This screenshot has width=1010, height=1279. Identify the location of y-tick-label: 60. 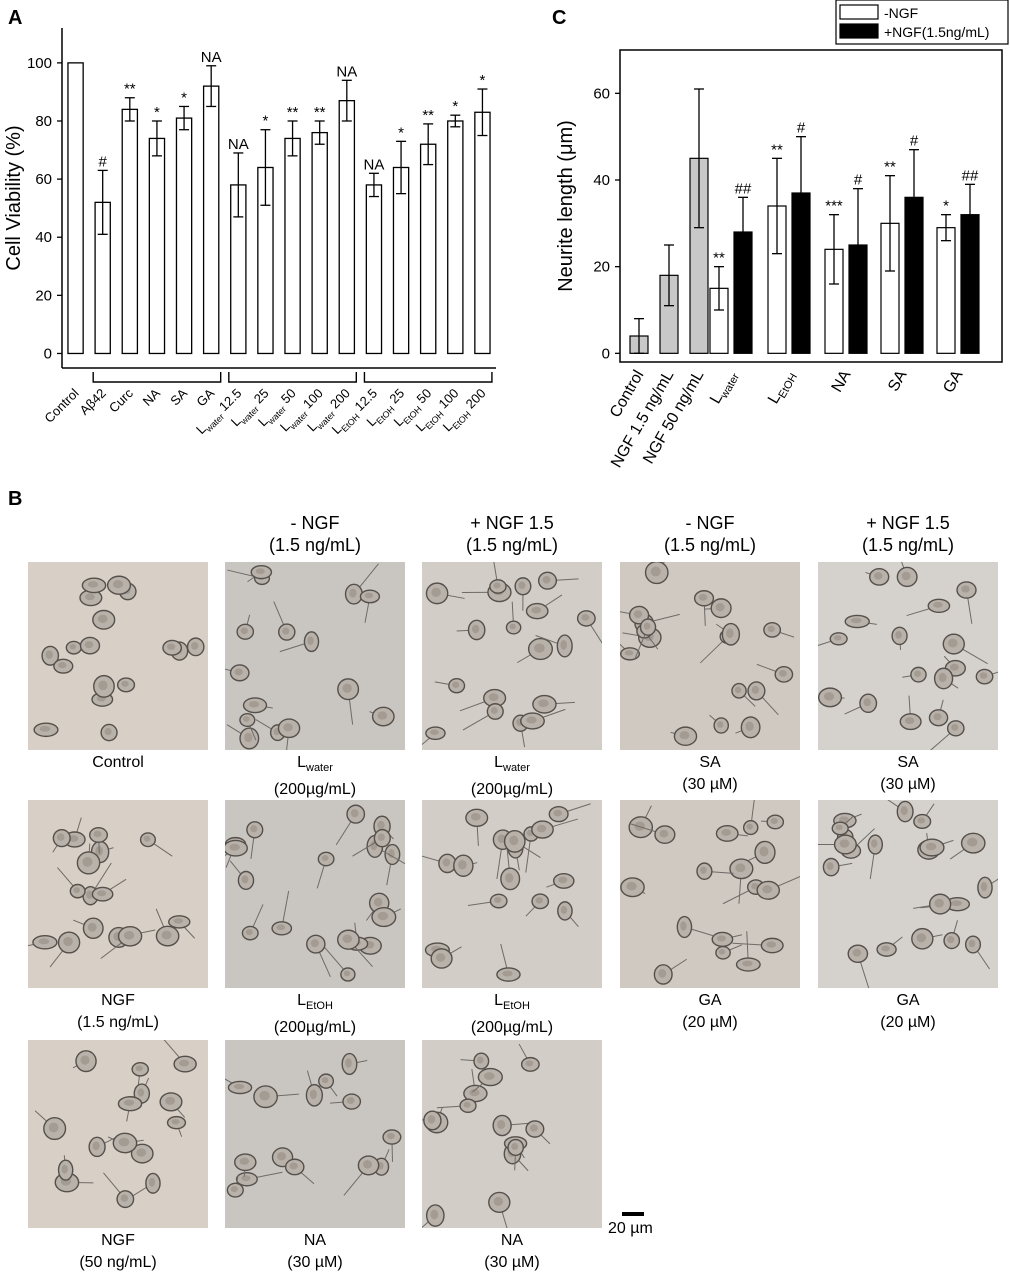
(601, 93).